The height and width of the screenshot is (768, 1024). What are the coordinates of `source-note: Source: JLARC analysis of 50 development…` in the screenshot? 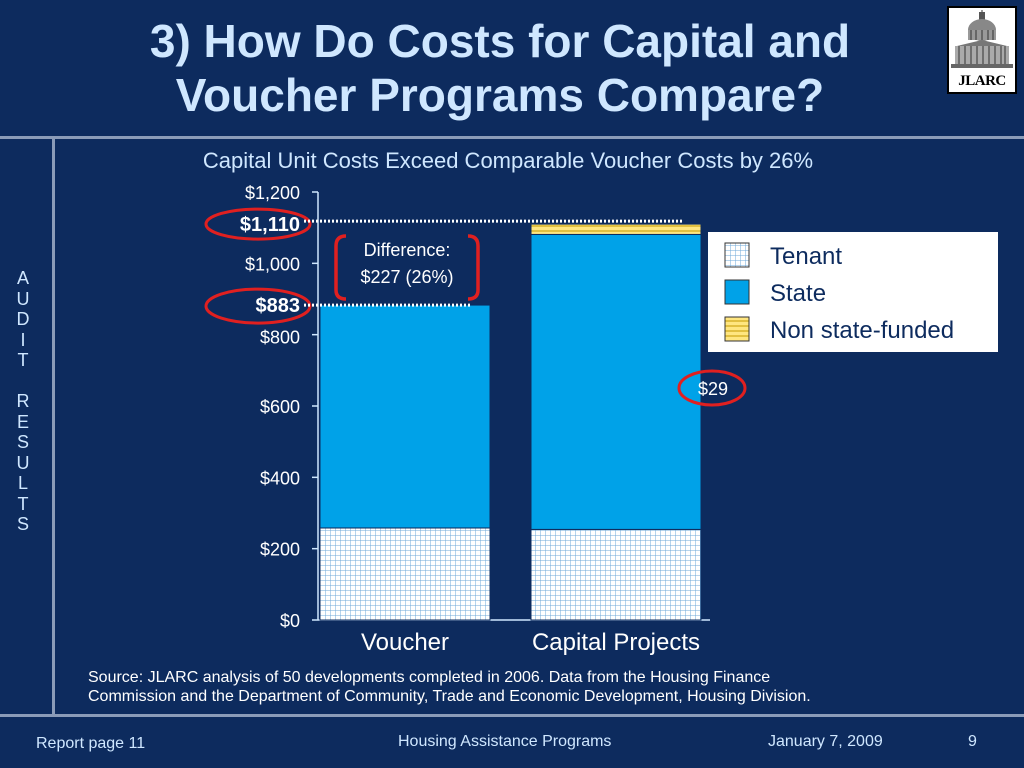 It's located at (548, 687).